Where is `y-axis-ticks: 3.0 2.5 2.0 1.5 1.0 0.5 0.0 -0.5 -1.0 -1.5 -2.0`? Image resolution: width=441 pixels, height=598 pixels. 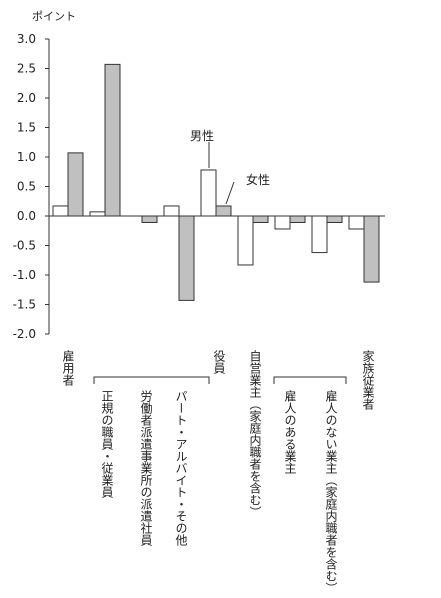 y-axis-ticks: 3.0 2.5 2.0 1.5 1.0 0.5 0.0 -0.5 -1.0 -1.5 -2.0 is located at coordinates (31, 186).